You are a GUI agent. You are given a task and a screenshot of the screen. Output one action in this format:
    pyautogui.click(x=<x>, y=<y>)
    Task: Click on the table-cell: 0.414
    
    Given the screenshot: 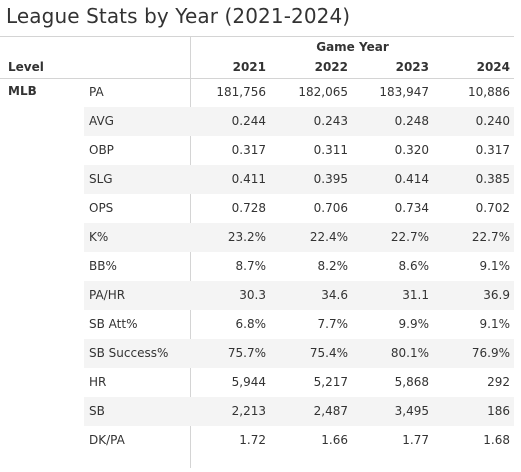 What is the action you would take?
    pyautogui.click(x=411, y=179)
    